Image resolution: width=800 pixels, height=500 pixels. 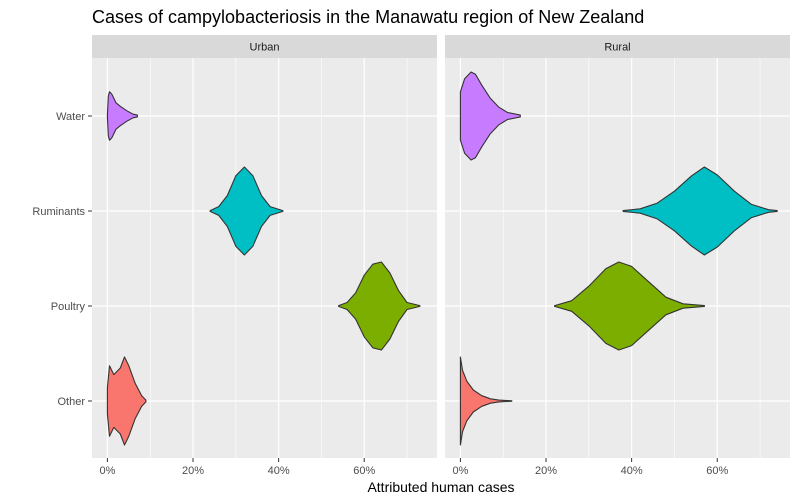 I want to click on strip-rural-background, so click(x=617, y=46).